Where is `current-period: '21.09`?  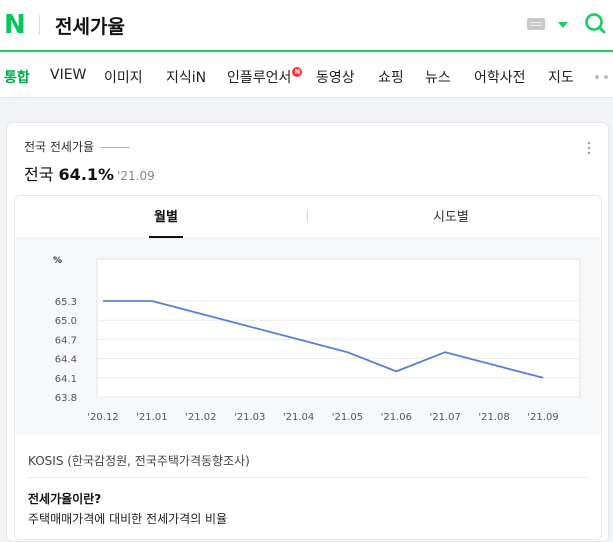 current-period: '21.09 is located at coordinates (136, 176).